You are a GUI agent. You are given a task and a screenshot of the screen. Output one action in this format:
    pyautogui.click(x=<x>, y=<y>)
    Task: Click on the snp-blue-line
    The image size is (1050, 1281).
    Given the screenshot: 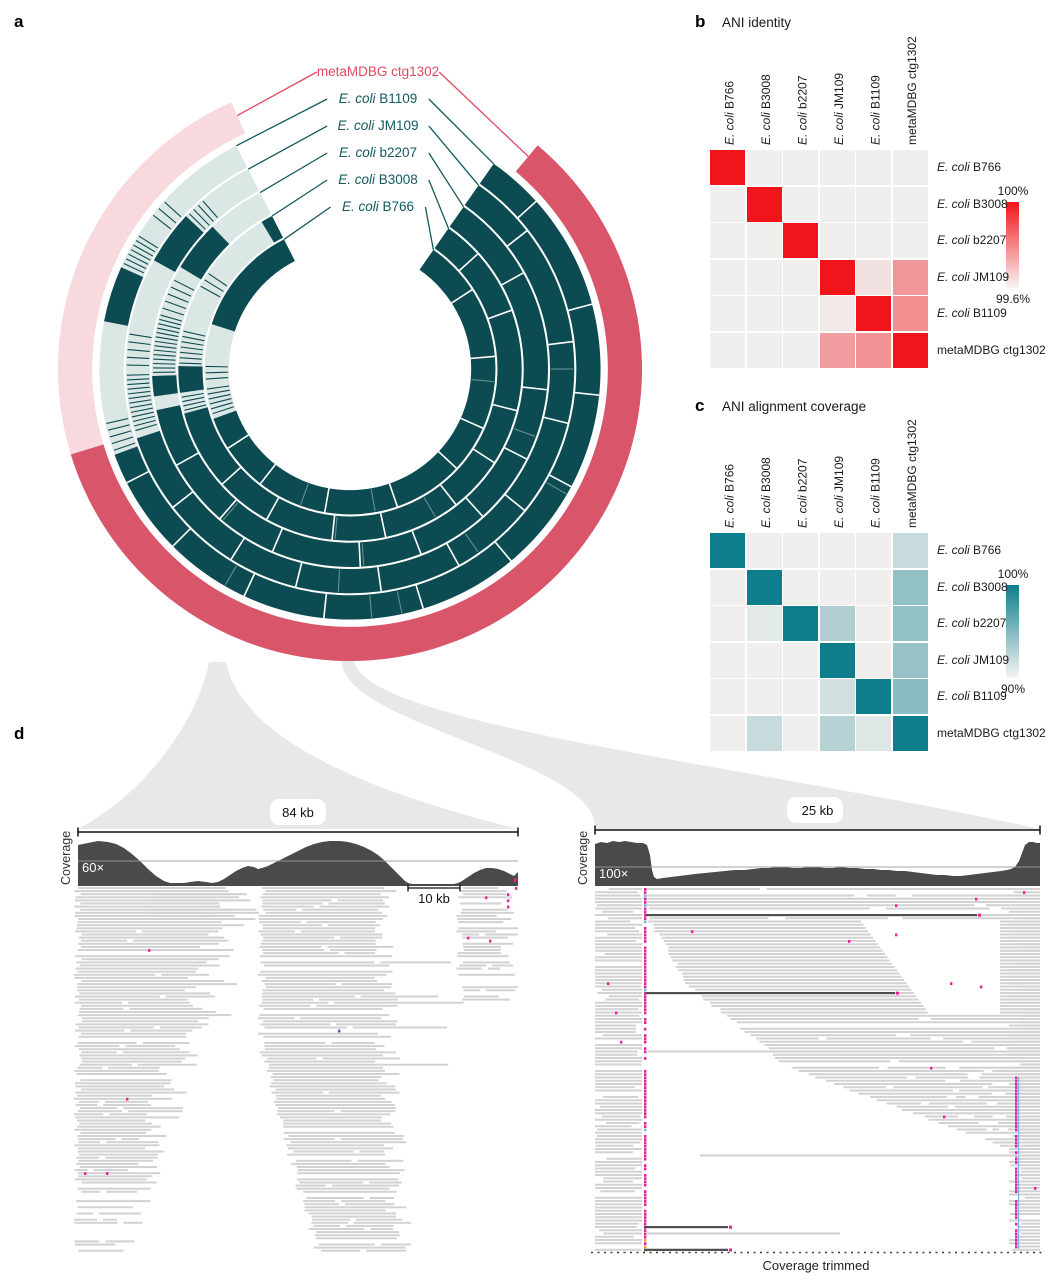 What is the action you would take?
    pyautogui.click(x=1019, y=1162)
    